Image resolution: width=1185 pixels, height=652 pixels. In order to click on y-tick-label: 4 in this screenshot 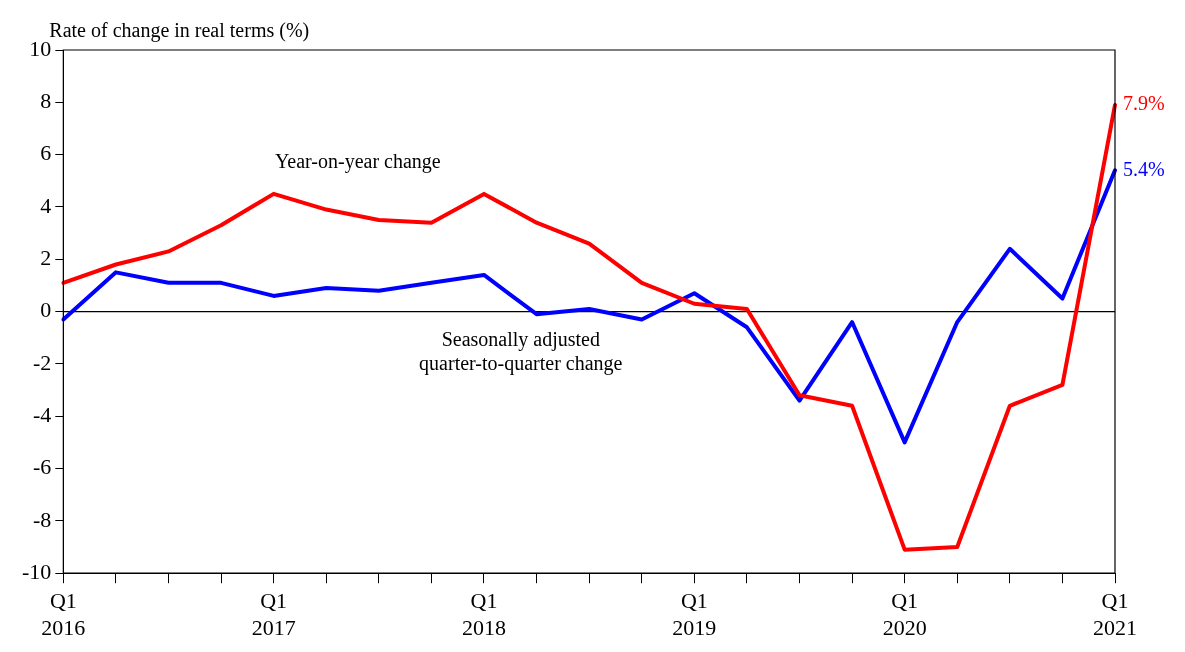, I will do `click(46, 205)`.